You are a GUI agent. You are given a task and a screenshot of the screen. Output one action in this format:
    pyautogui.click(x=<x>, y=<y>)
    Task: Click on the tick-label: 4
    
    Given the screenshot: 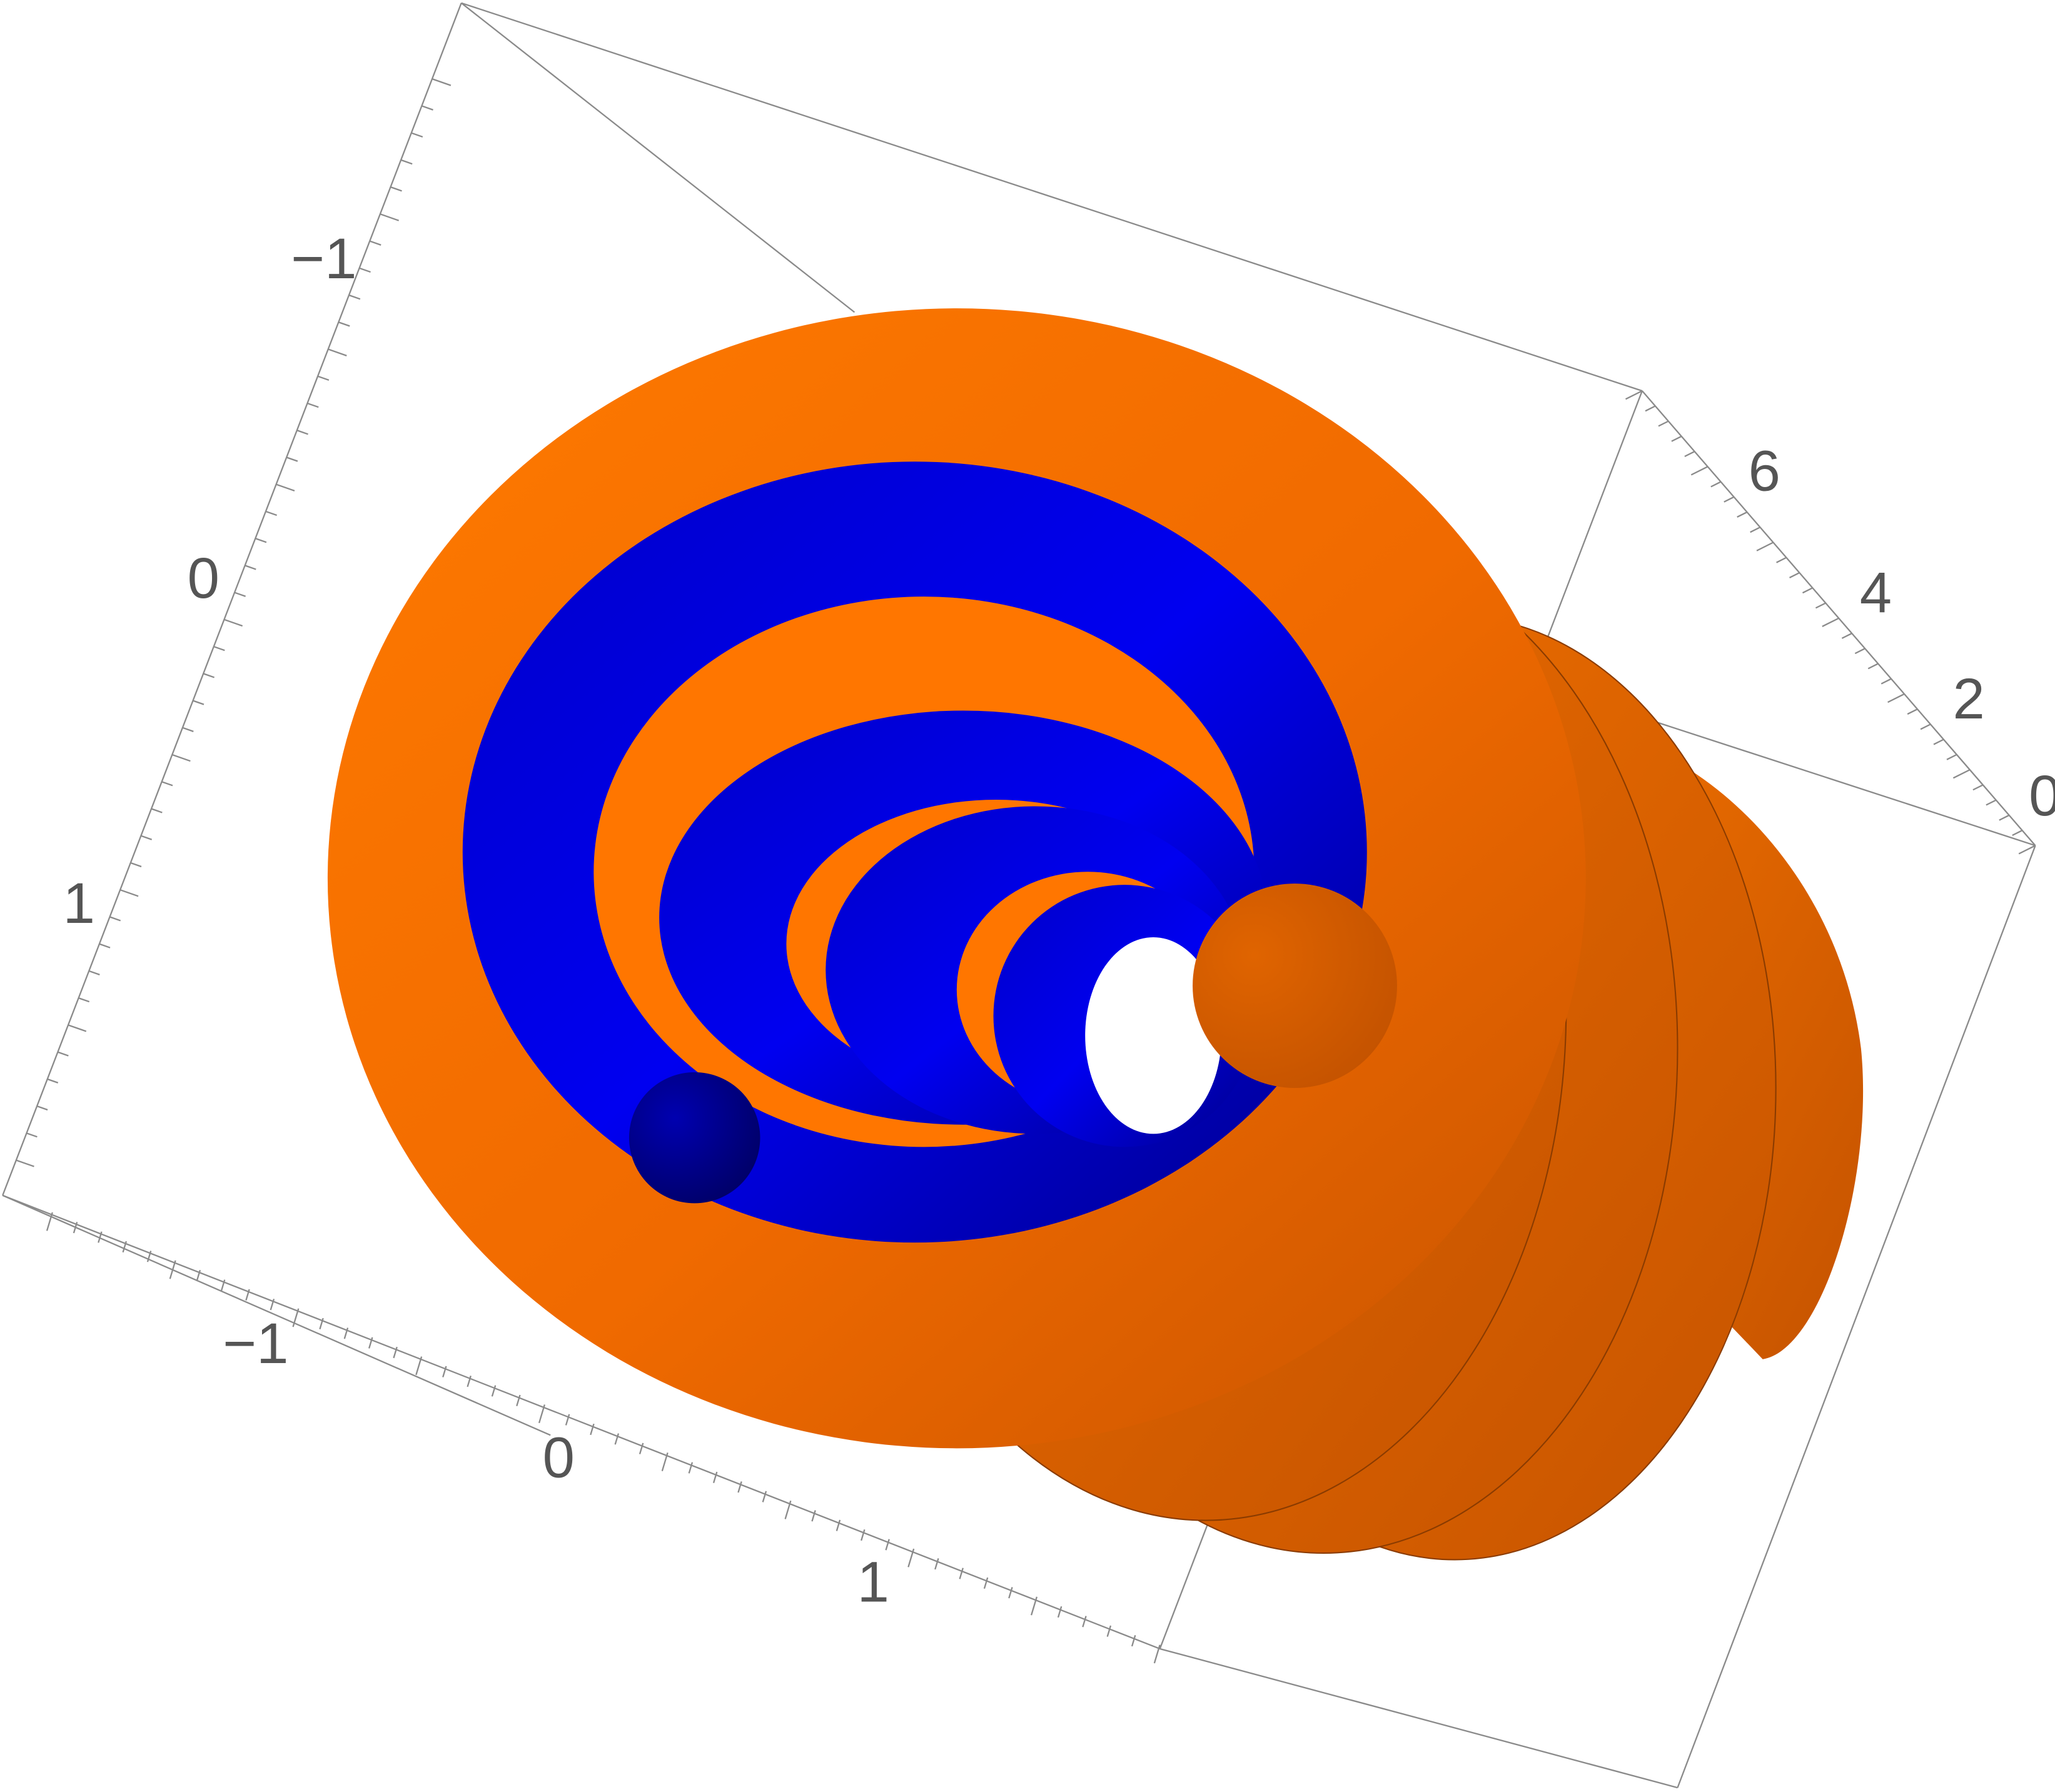 What is the action you would take?
    pyautogui.click(x=1876, y=592)
    